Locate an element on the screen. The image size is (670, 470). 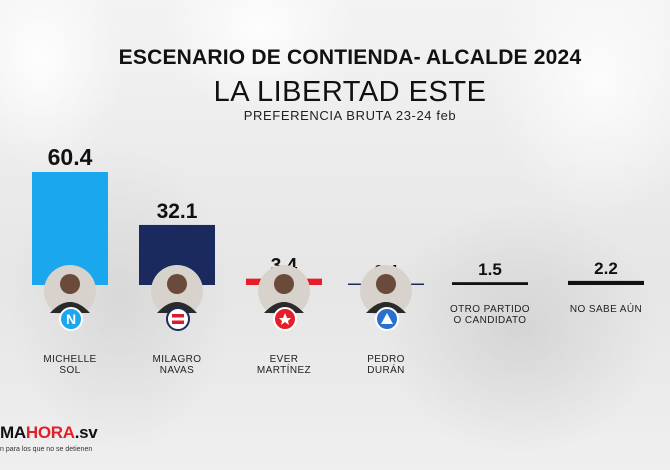
category-label-5-0: NO SABE AÚN is located at coordinates (606, 308).